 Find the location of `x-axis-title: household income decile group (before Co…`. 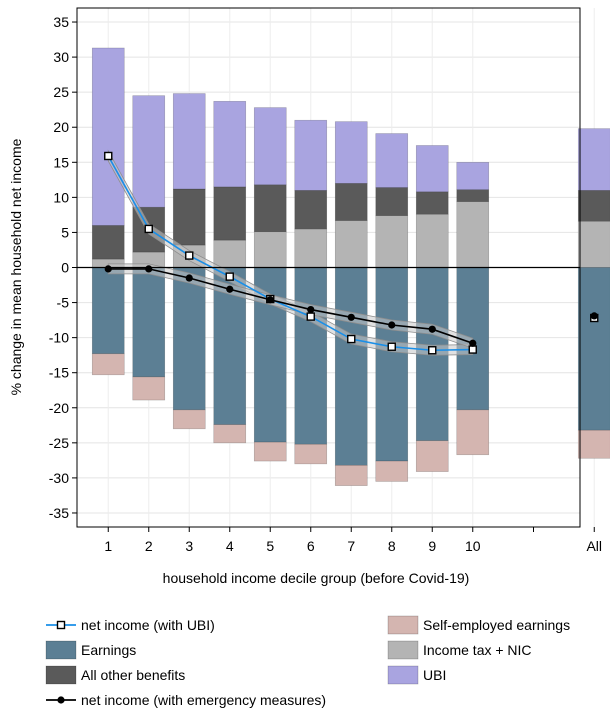

x-axis-title: household income decile group (before Co… is located at coordinates (316, 578).